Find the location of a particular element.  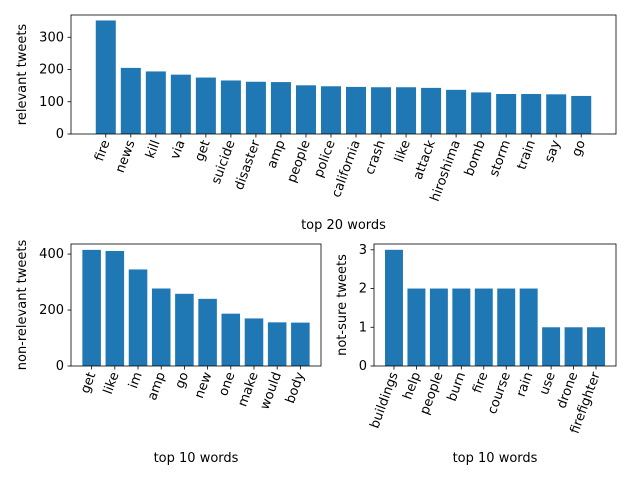

y-axis-label: non-relevant tweets is located at coordinates (22, 305).